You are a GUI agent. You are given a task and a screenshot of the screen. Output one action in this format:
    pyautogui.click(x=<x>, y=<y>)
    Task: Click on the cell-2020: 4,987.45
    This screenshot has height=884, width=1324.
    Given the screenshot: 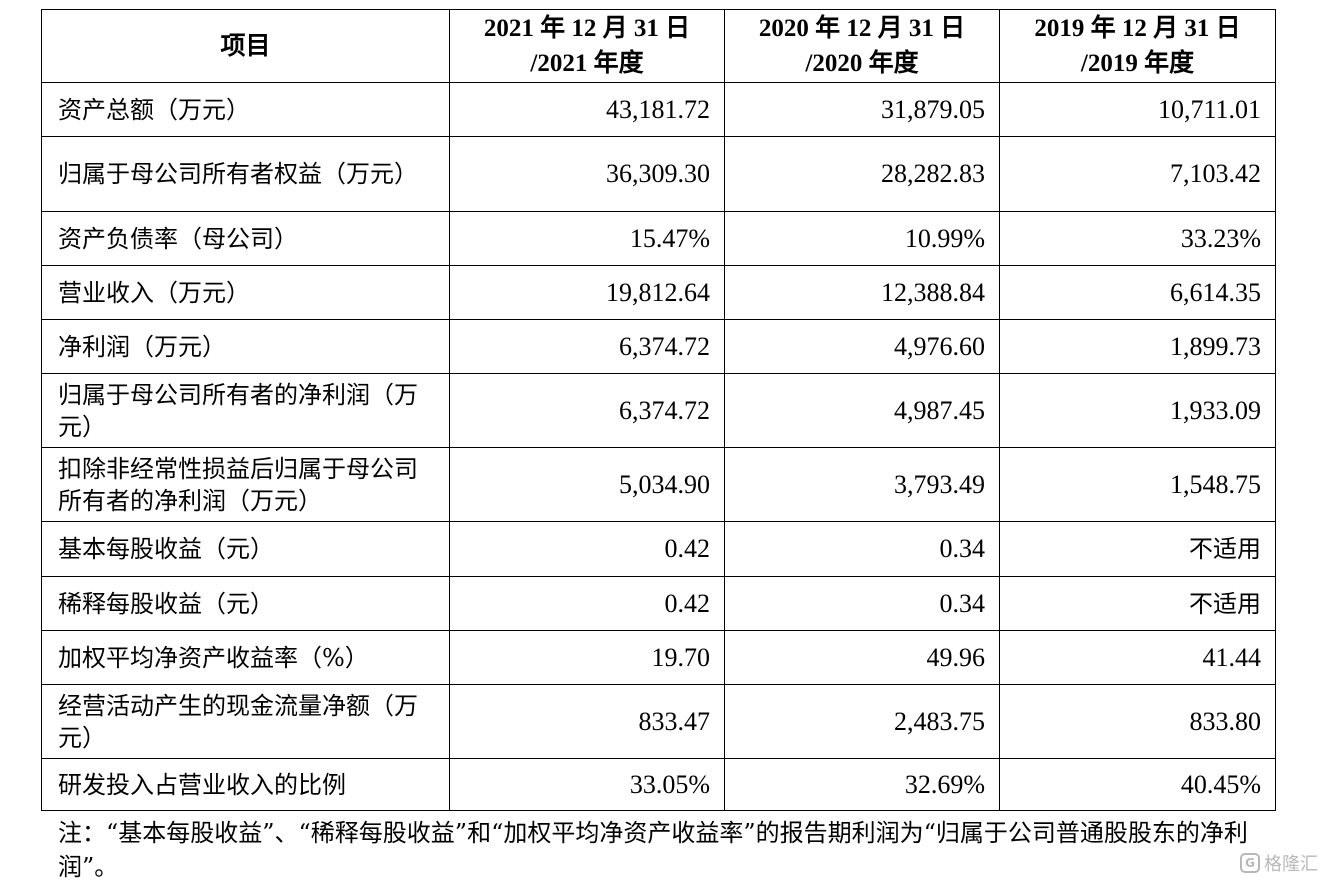 What is the action you would take?
    pyautogui.click(x=862, y=410)
    